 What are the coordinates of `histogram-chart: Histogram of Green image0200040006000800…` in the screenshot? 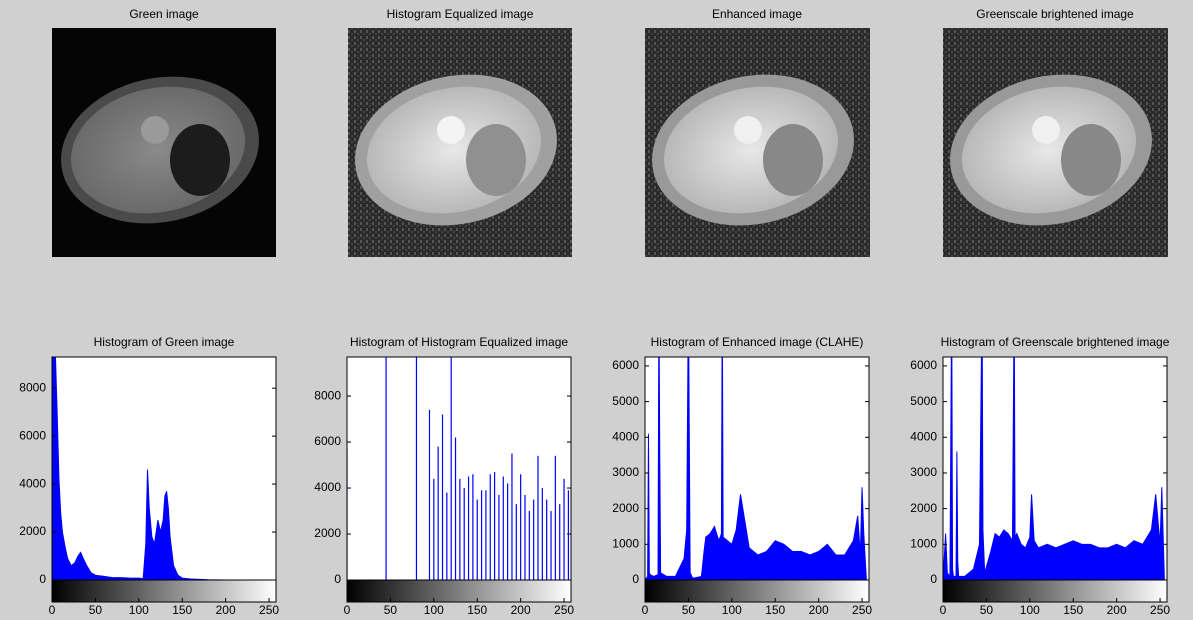 It's located at (149, 476).